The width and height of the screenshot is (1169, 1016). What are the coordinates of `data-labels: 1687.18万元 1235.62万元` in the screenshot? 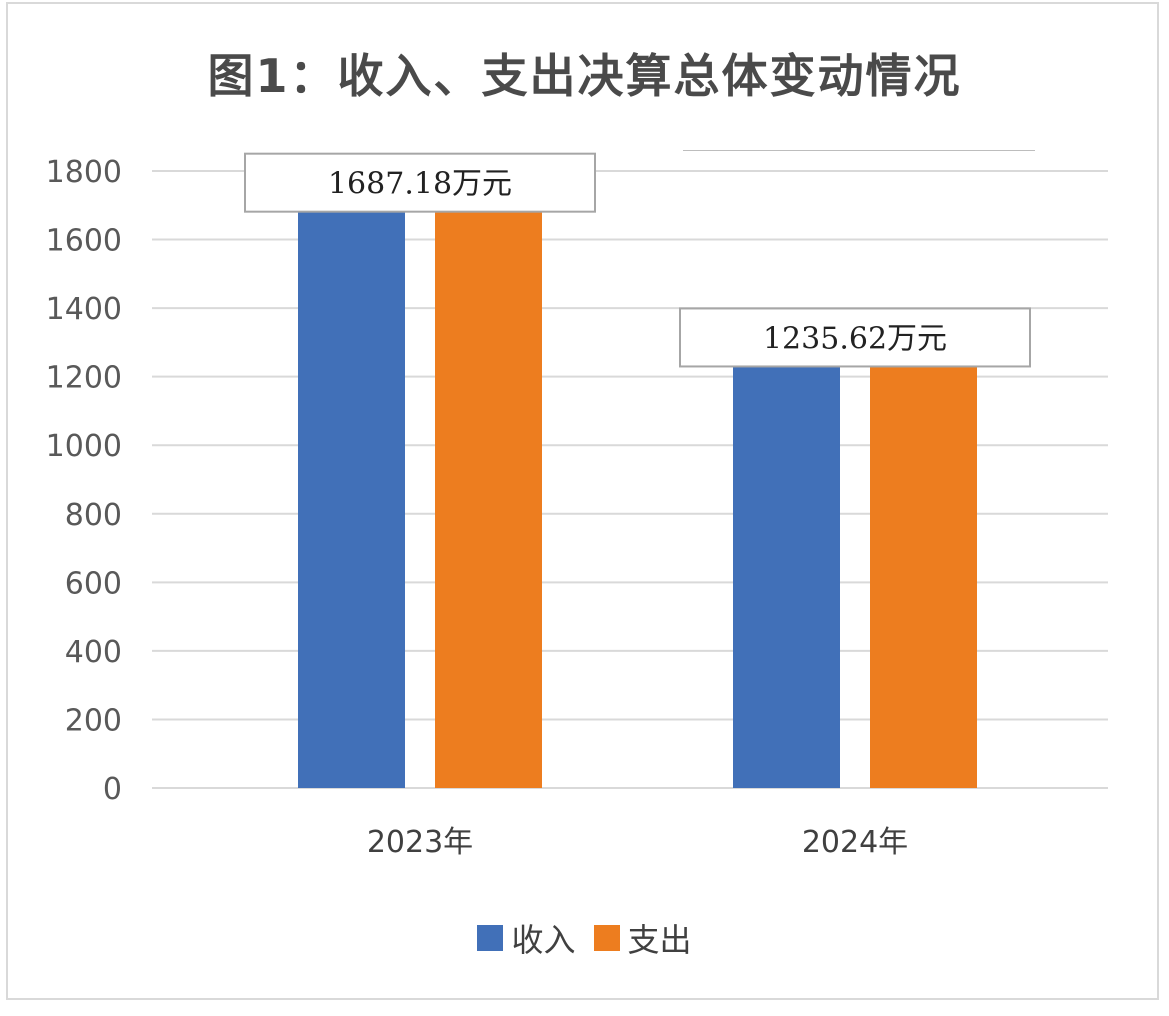 It's located at (637, 260).